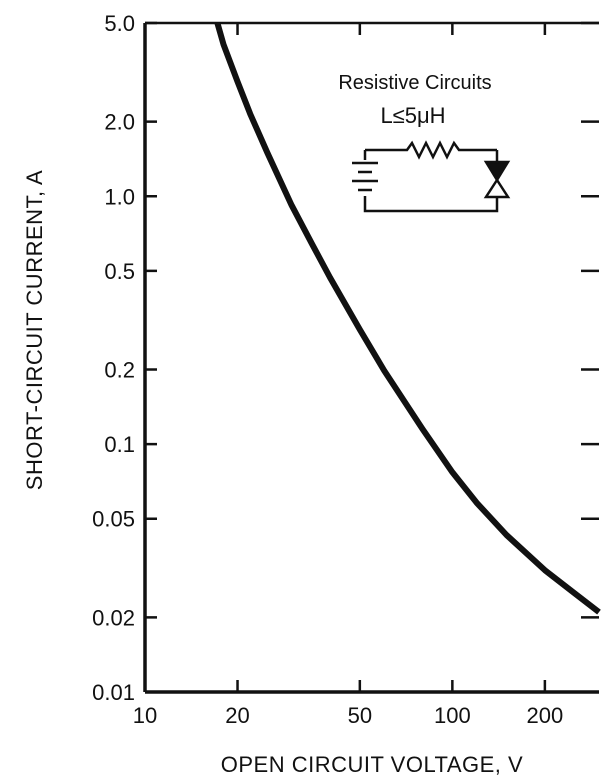 The image size is (601, 782). What do you see at coordinates (113, 519) in the screenshot?
I see `y-tick-label: 0.05` at bounding box center [113, 519].